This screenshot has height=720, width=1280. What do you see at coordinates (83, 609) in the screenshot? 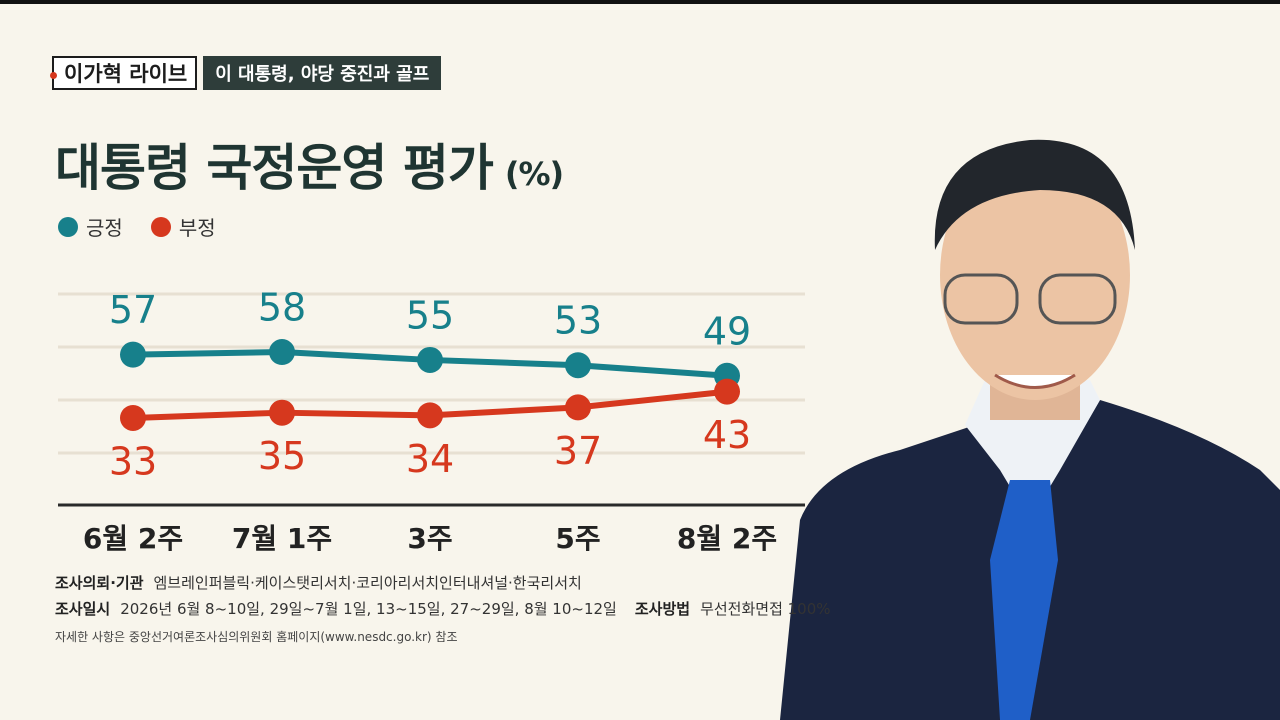
I see `label: 조사일시` at bounding box center [83, 609].